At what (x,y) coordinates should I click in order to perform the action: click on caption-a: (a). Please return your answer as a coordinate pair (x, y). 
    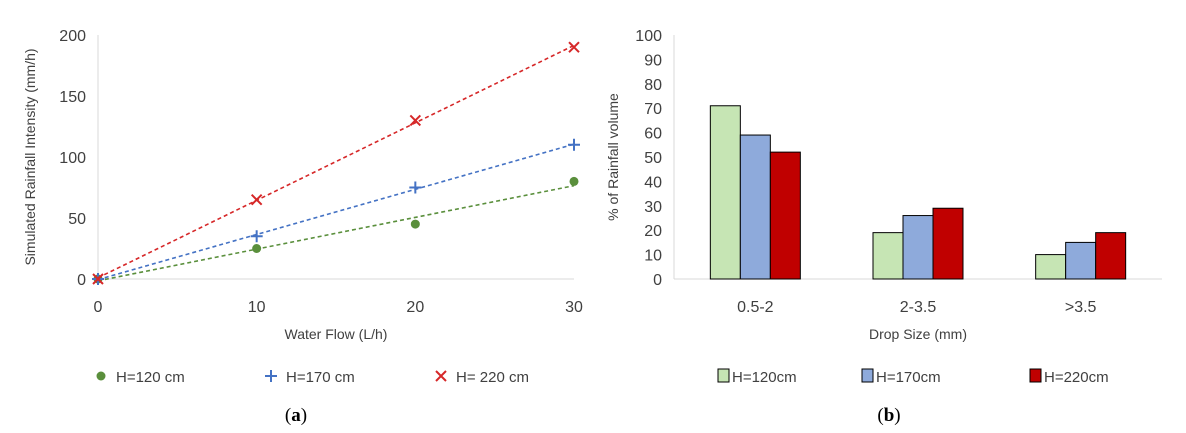
    Looking at the image, I should click on (296, 416).